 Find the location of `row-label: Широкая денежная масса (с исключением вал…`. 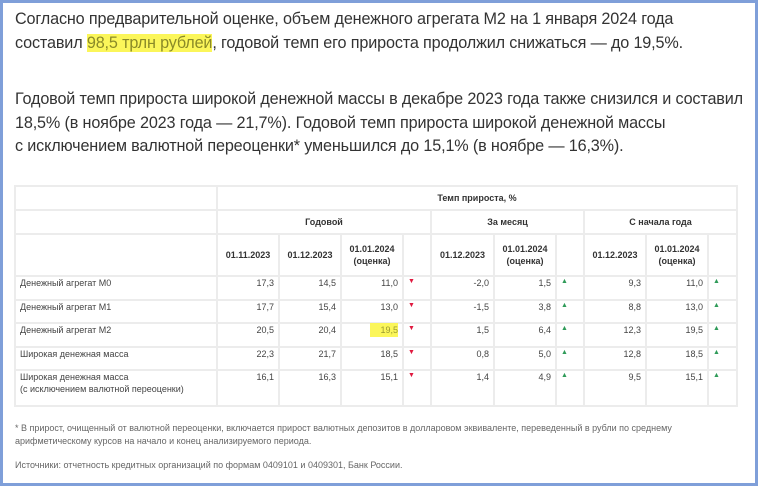

row-label: Широкая денежная масса (с исключением вал… is located at coordinates (116, 388).